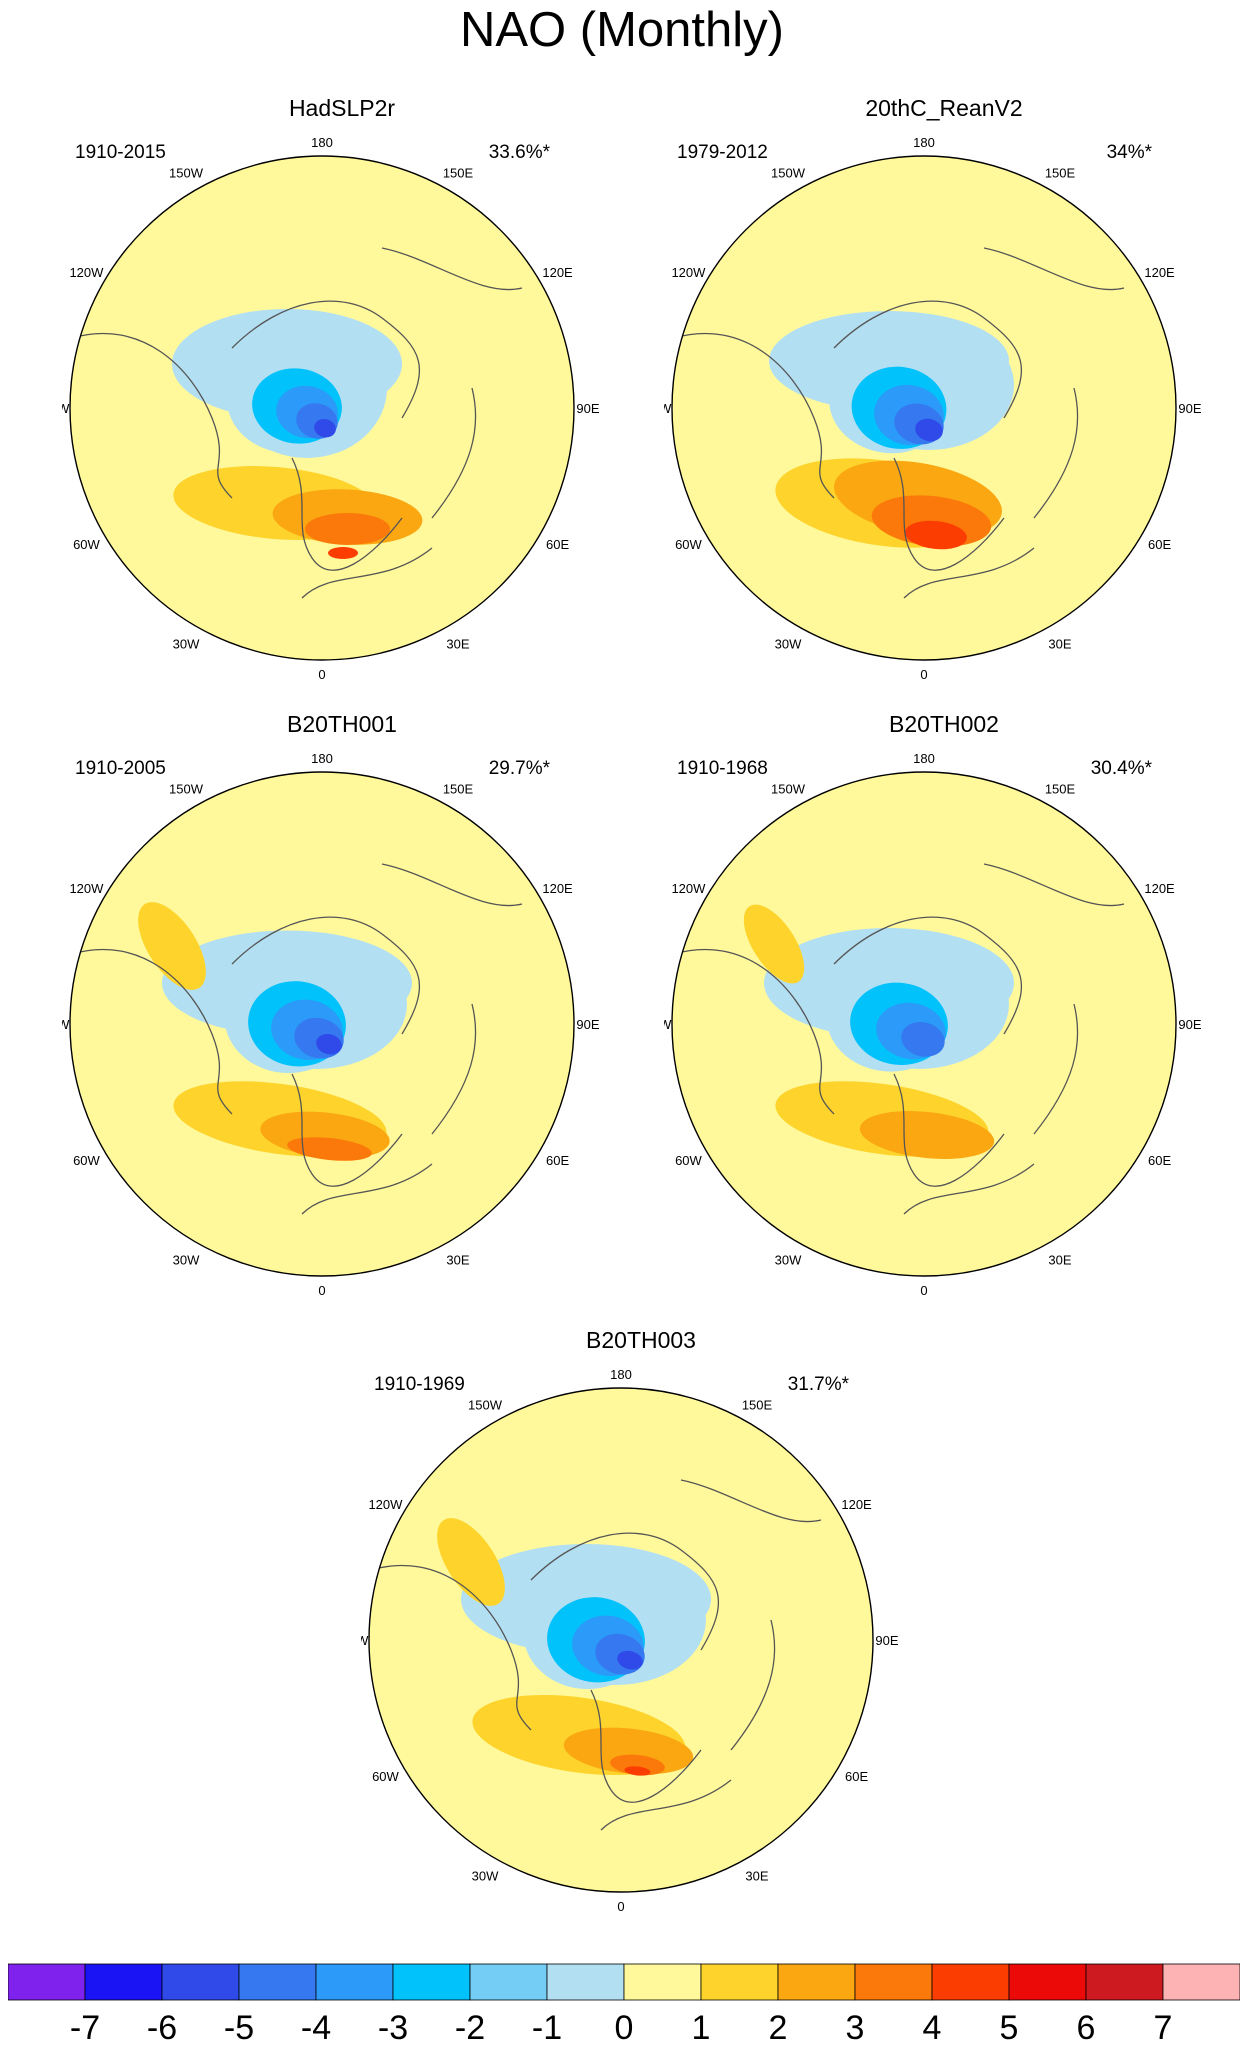  Describe the element at coordinates (1163, 2026) in the screenshot. I see `colorbar-label: 7` at that location.